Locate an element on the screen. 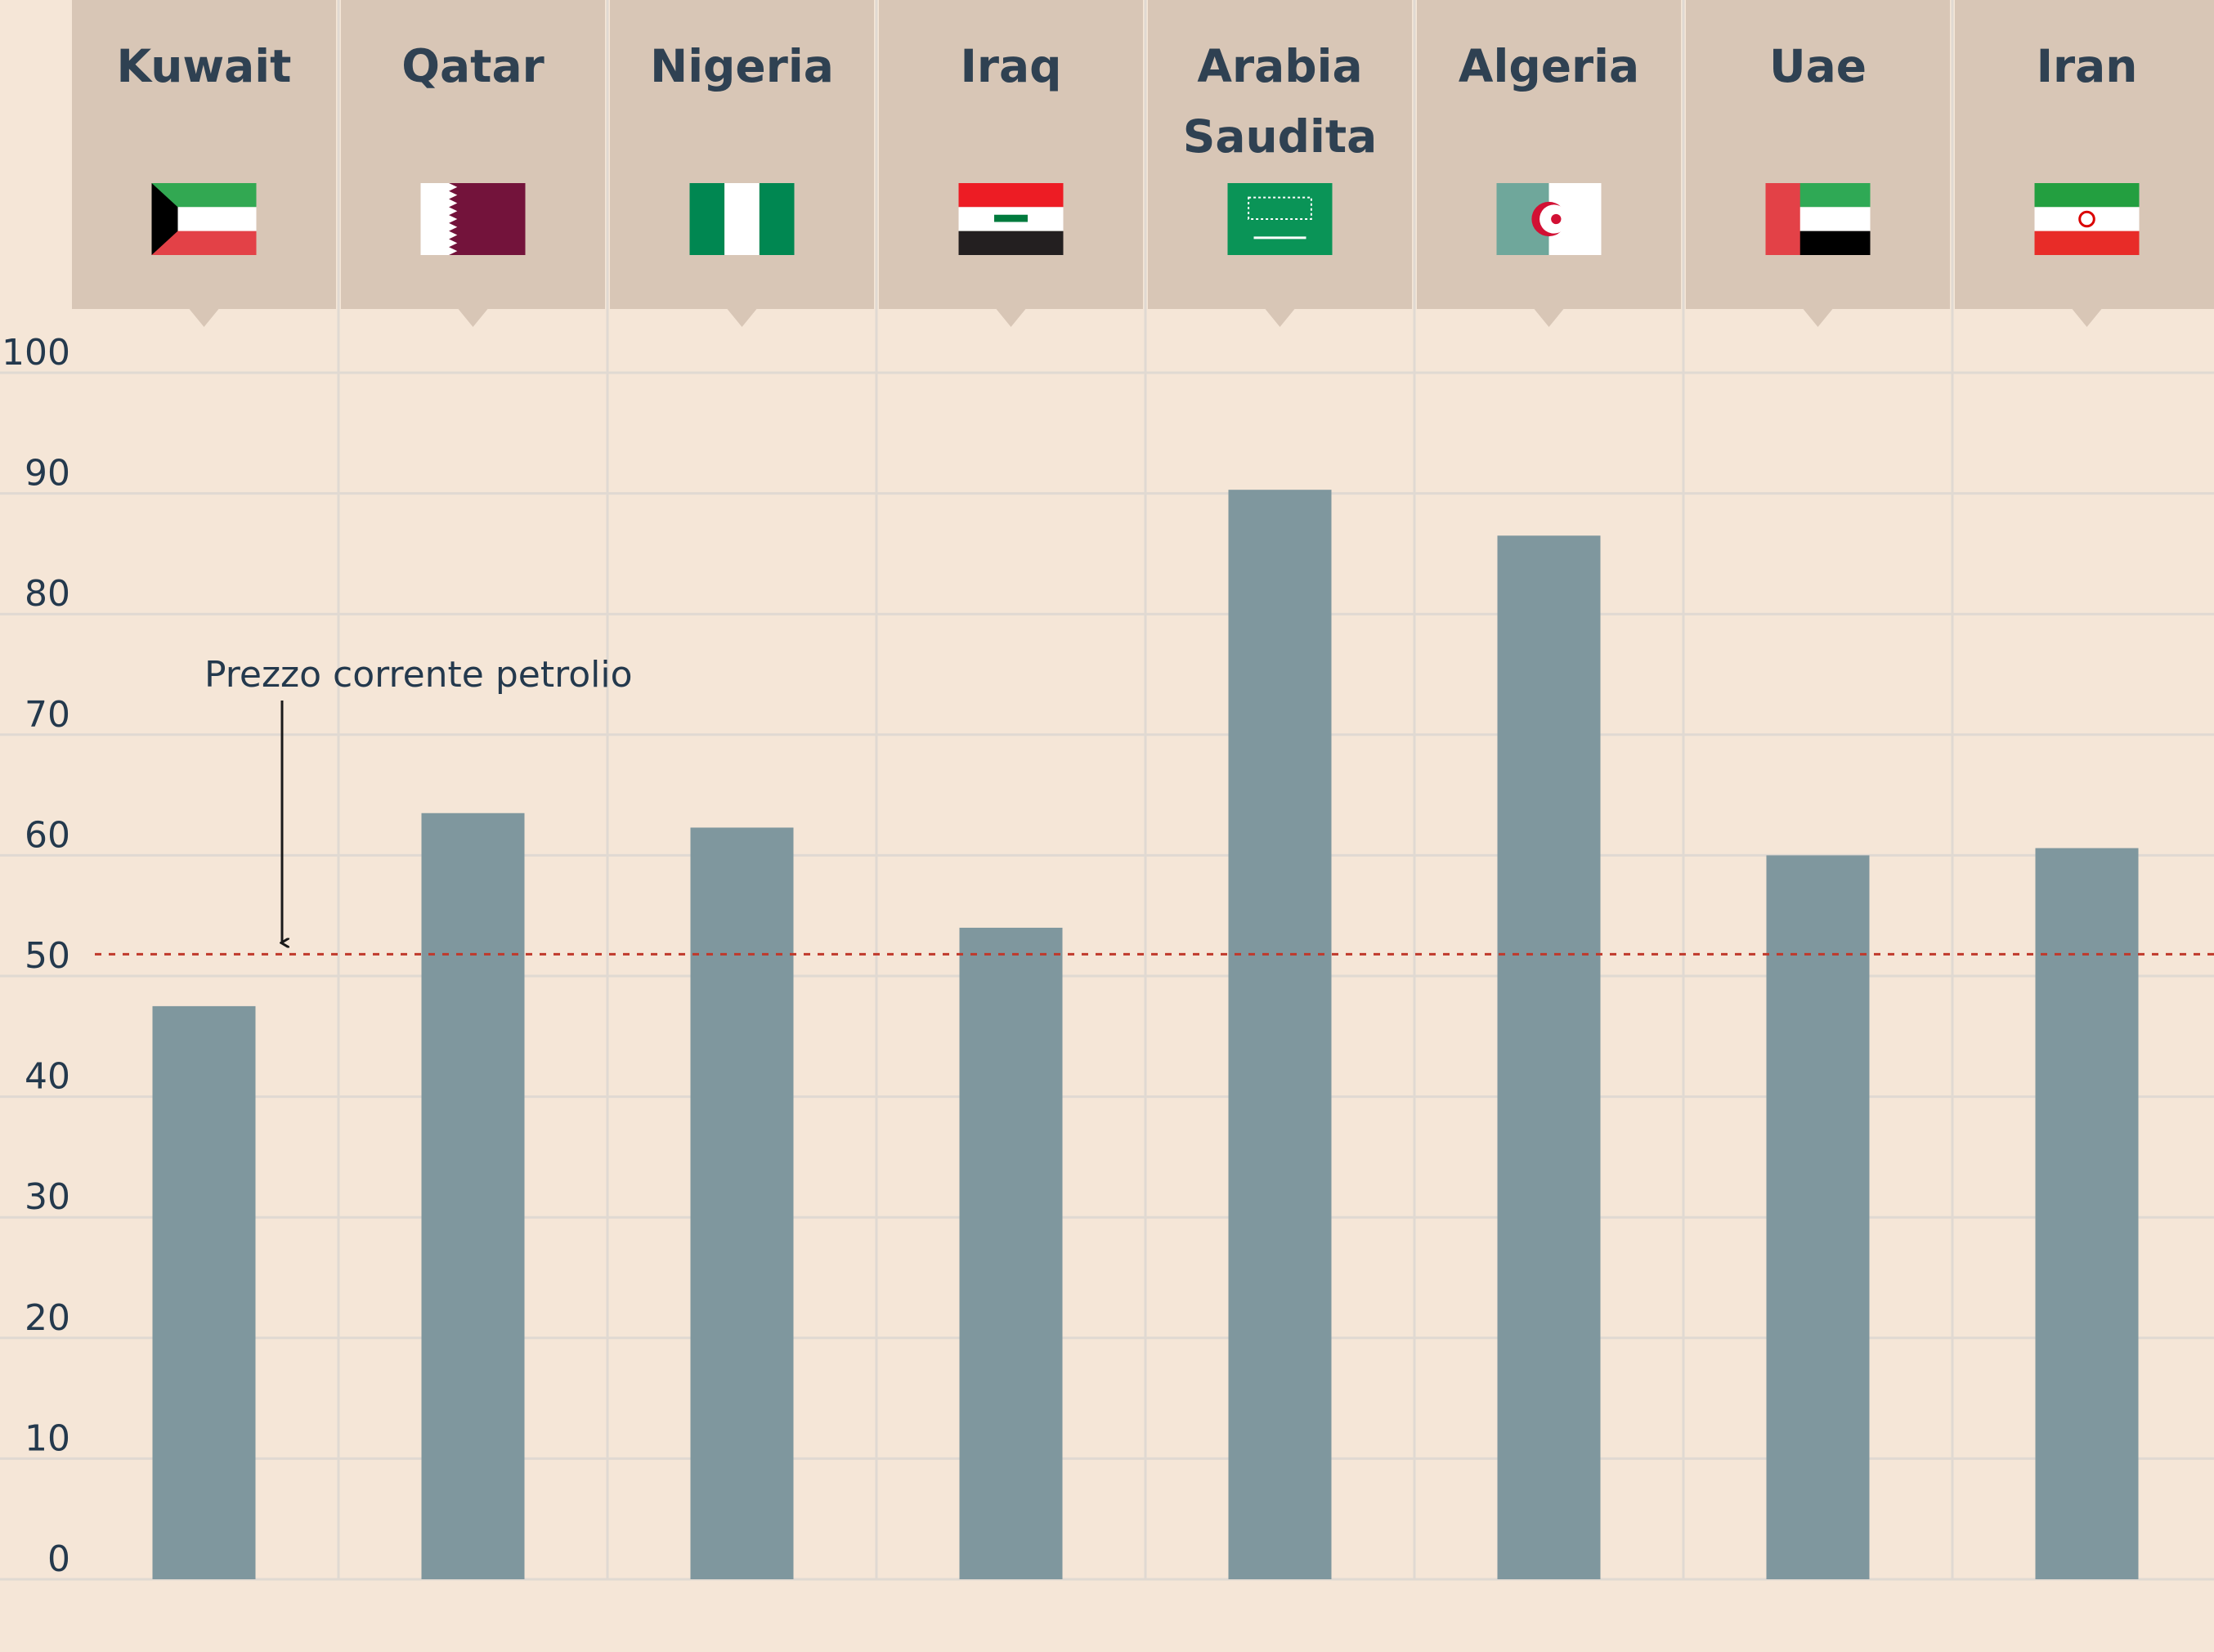  y-tick-label: 20 is located at coordinates (47, 1318).